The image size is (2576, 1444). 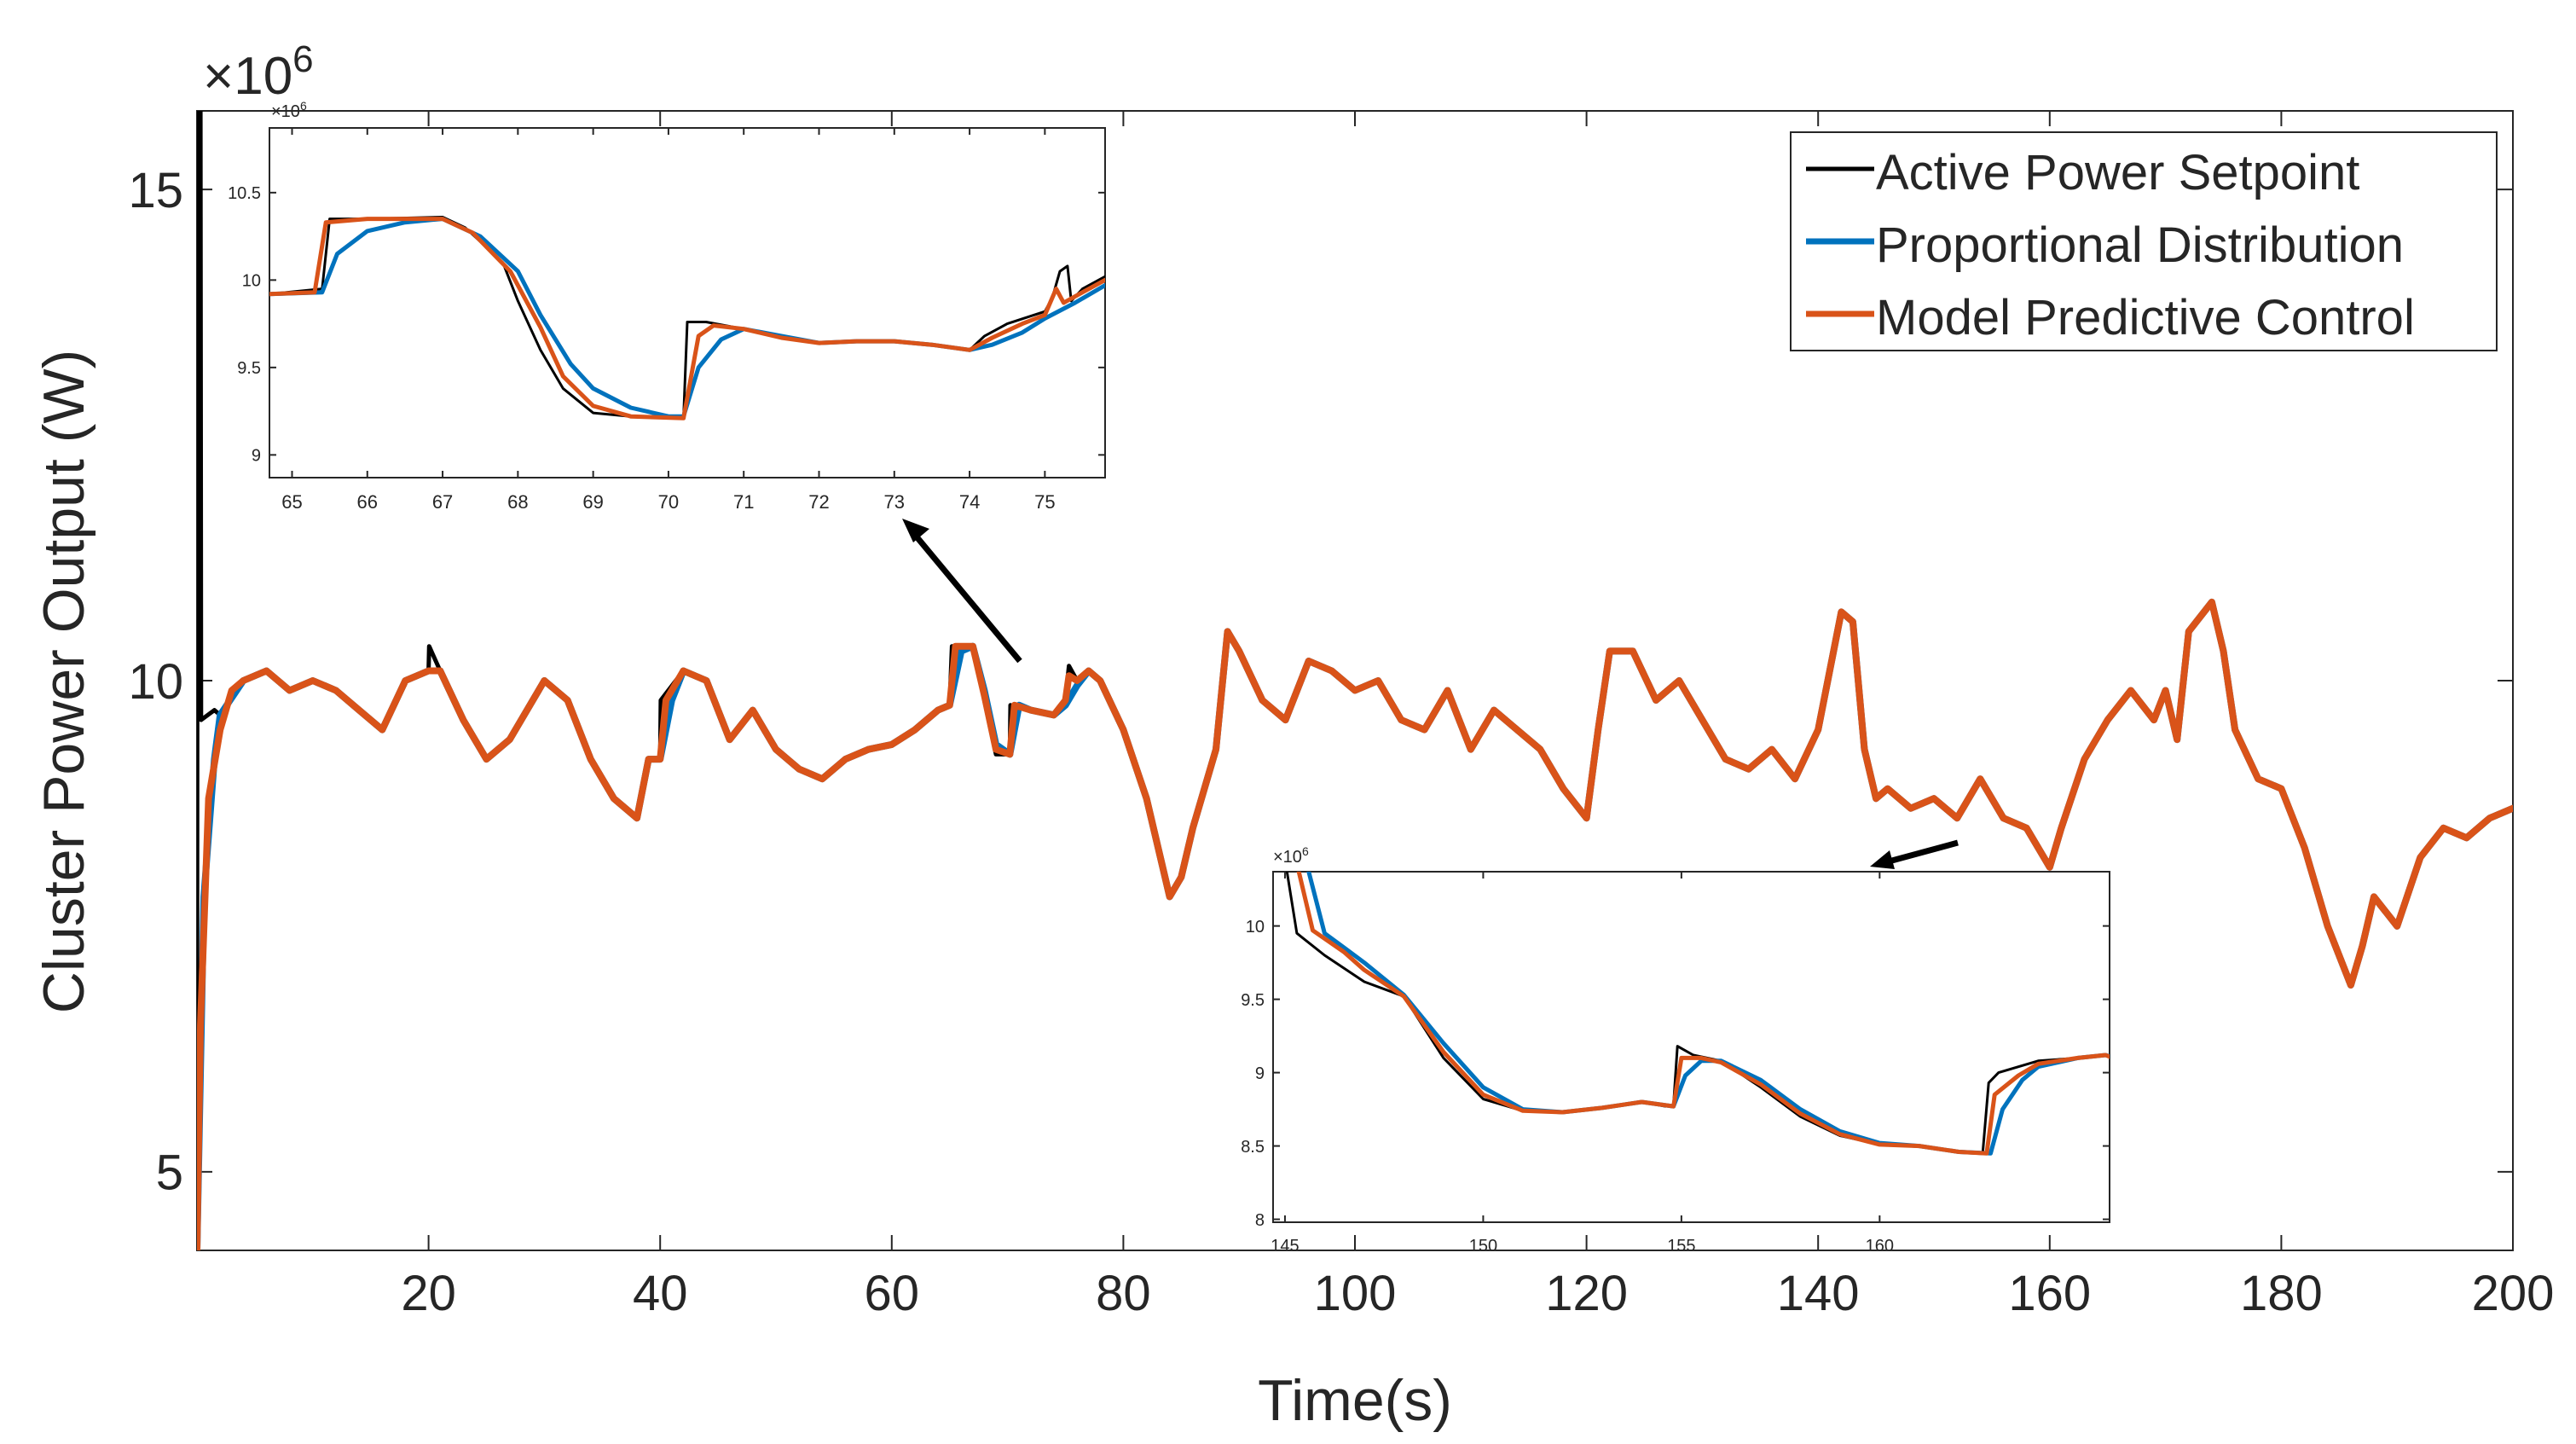 What do you see at coordinates (915, 530) in the screenshot?
I see `inset1-arrow-head` at bounding box center [915, 530].